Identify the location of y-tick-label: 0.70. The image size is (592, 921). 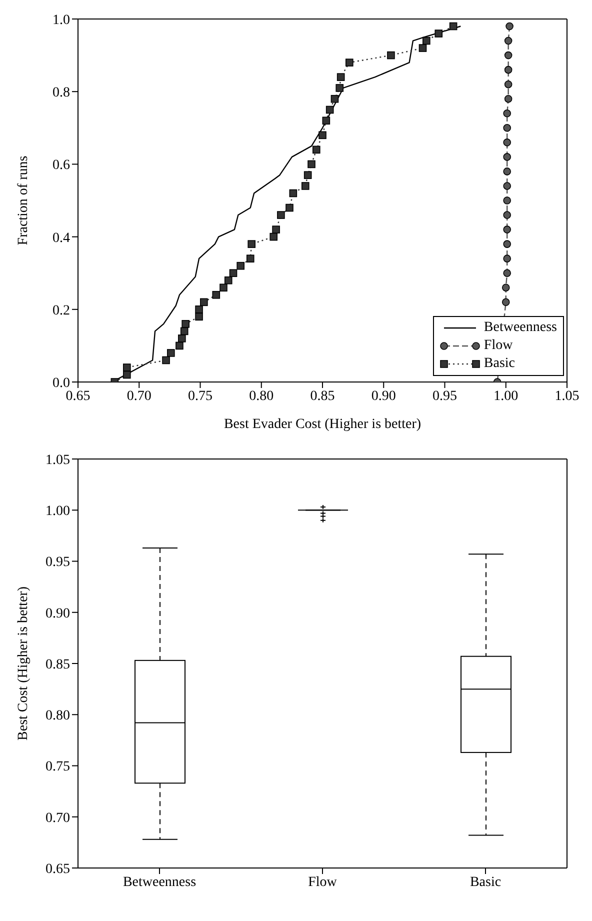
(58, 818).